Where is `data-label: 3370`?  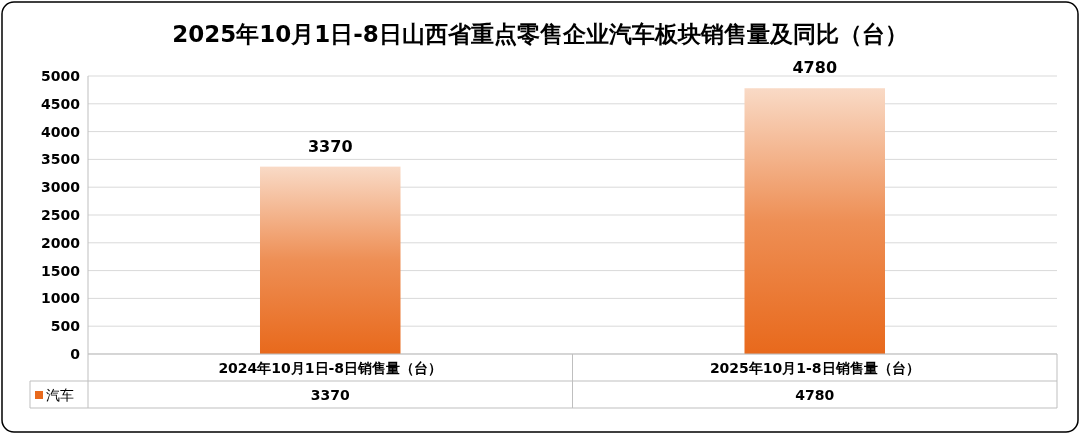
data-label: 3370 is located at coordinates (330, 146).